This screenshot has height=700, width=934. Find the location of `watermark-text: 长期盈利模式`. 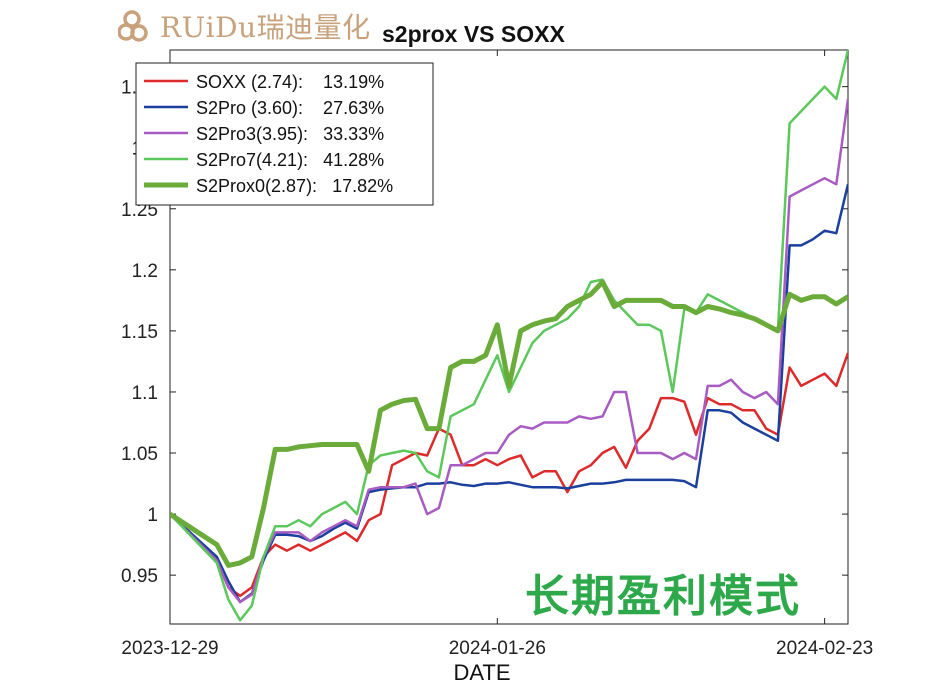

watermark-text: 长期盈利模式 is located at coordinates (663, 596).